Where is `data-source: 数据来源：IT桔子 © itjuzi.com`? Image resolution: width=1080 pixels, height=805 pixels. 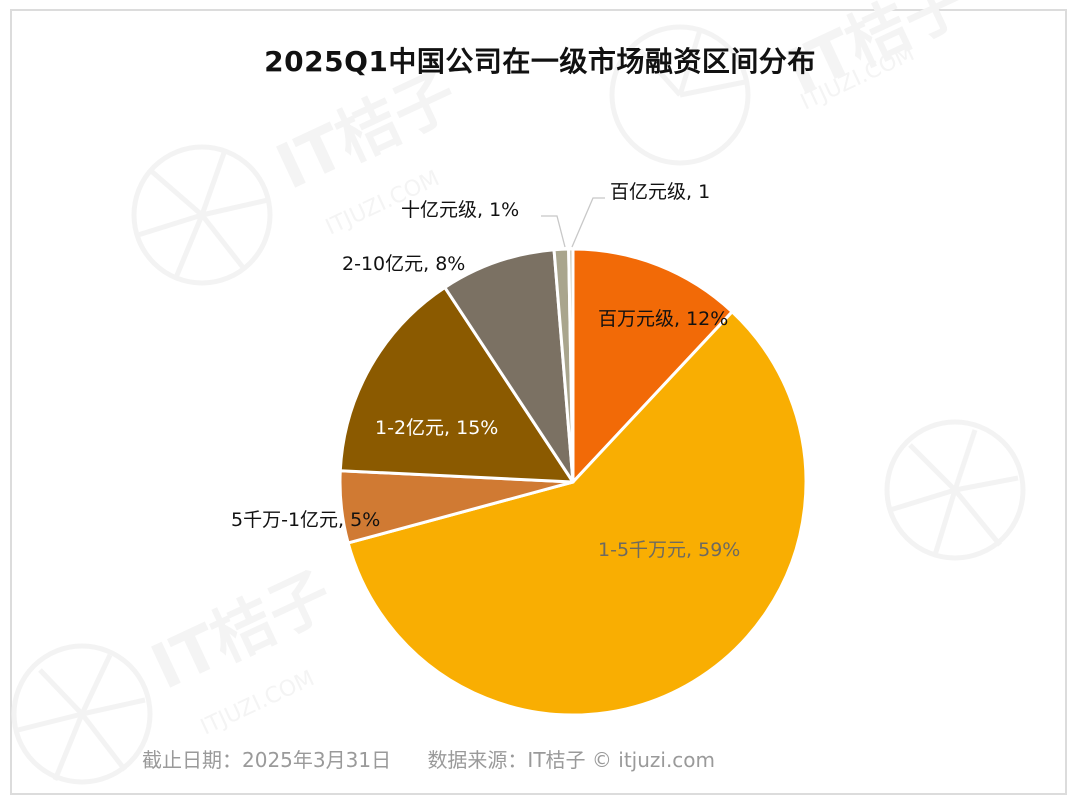 data-source: 数据来源：IT桔子 © itjuzi.com is located at coordinates (571, 760).